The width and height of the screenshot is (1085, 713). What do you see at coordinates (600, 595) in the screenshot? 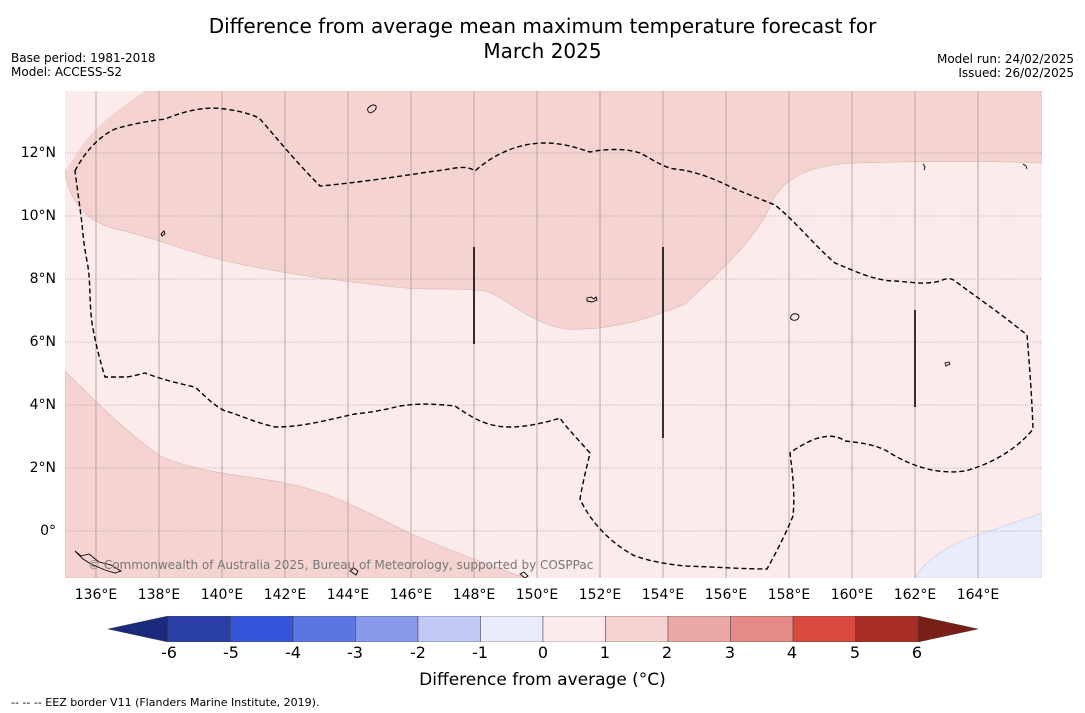
I see `lon-tick-152e: 152°E` at bounding box center [600, 595].